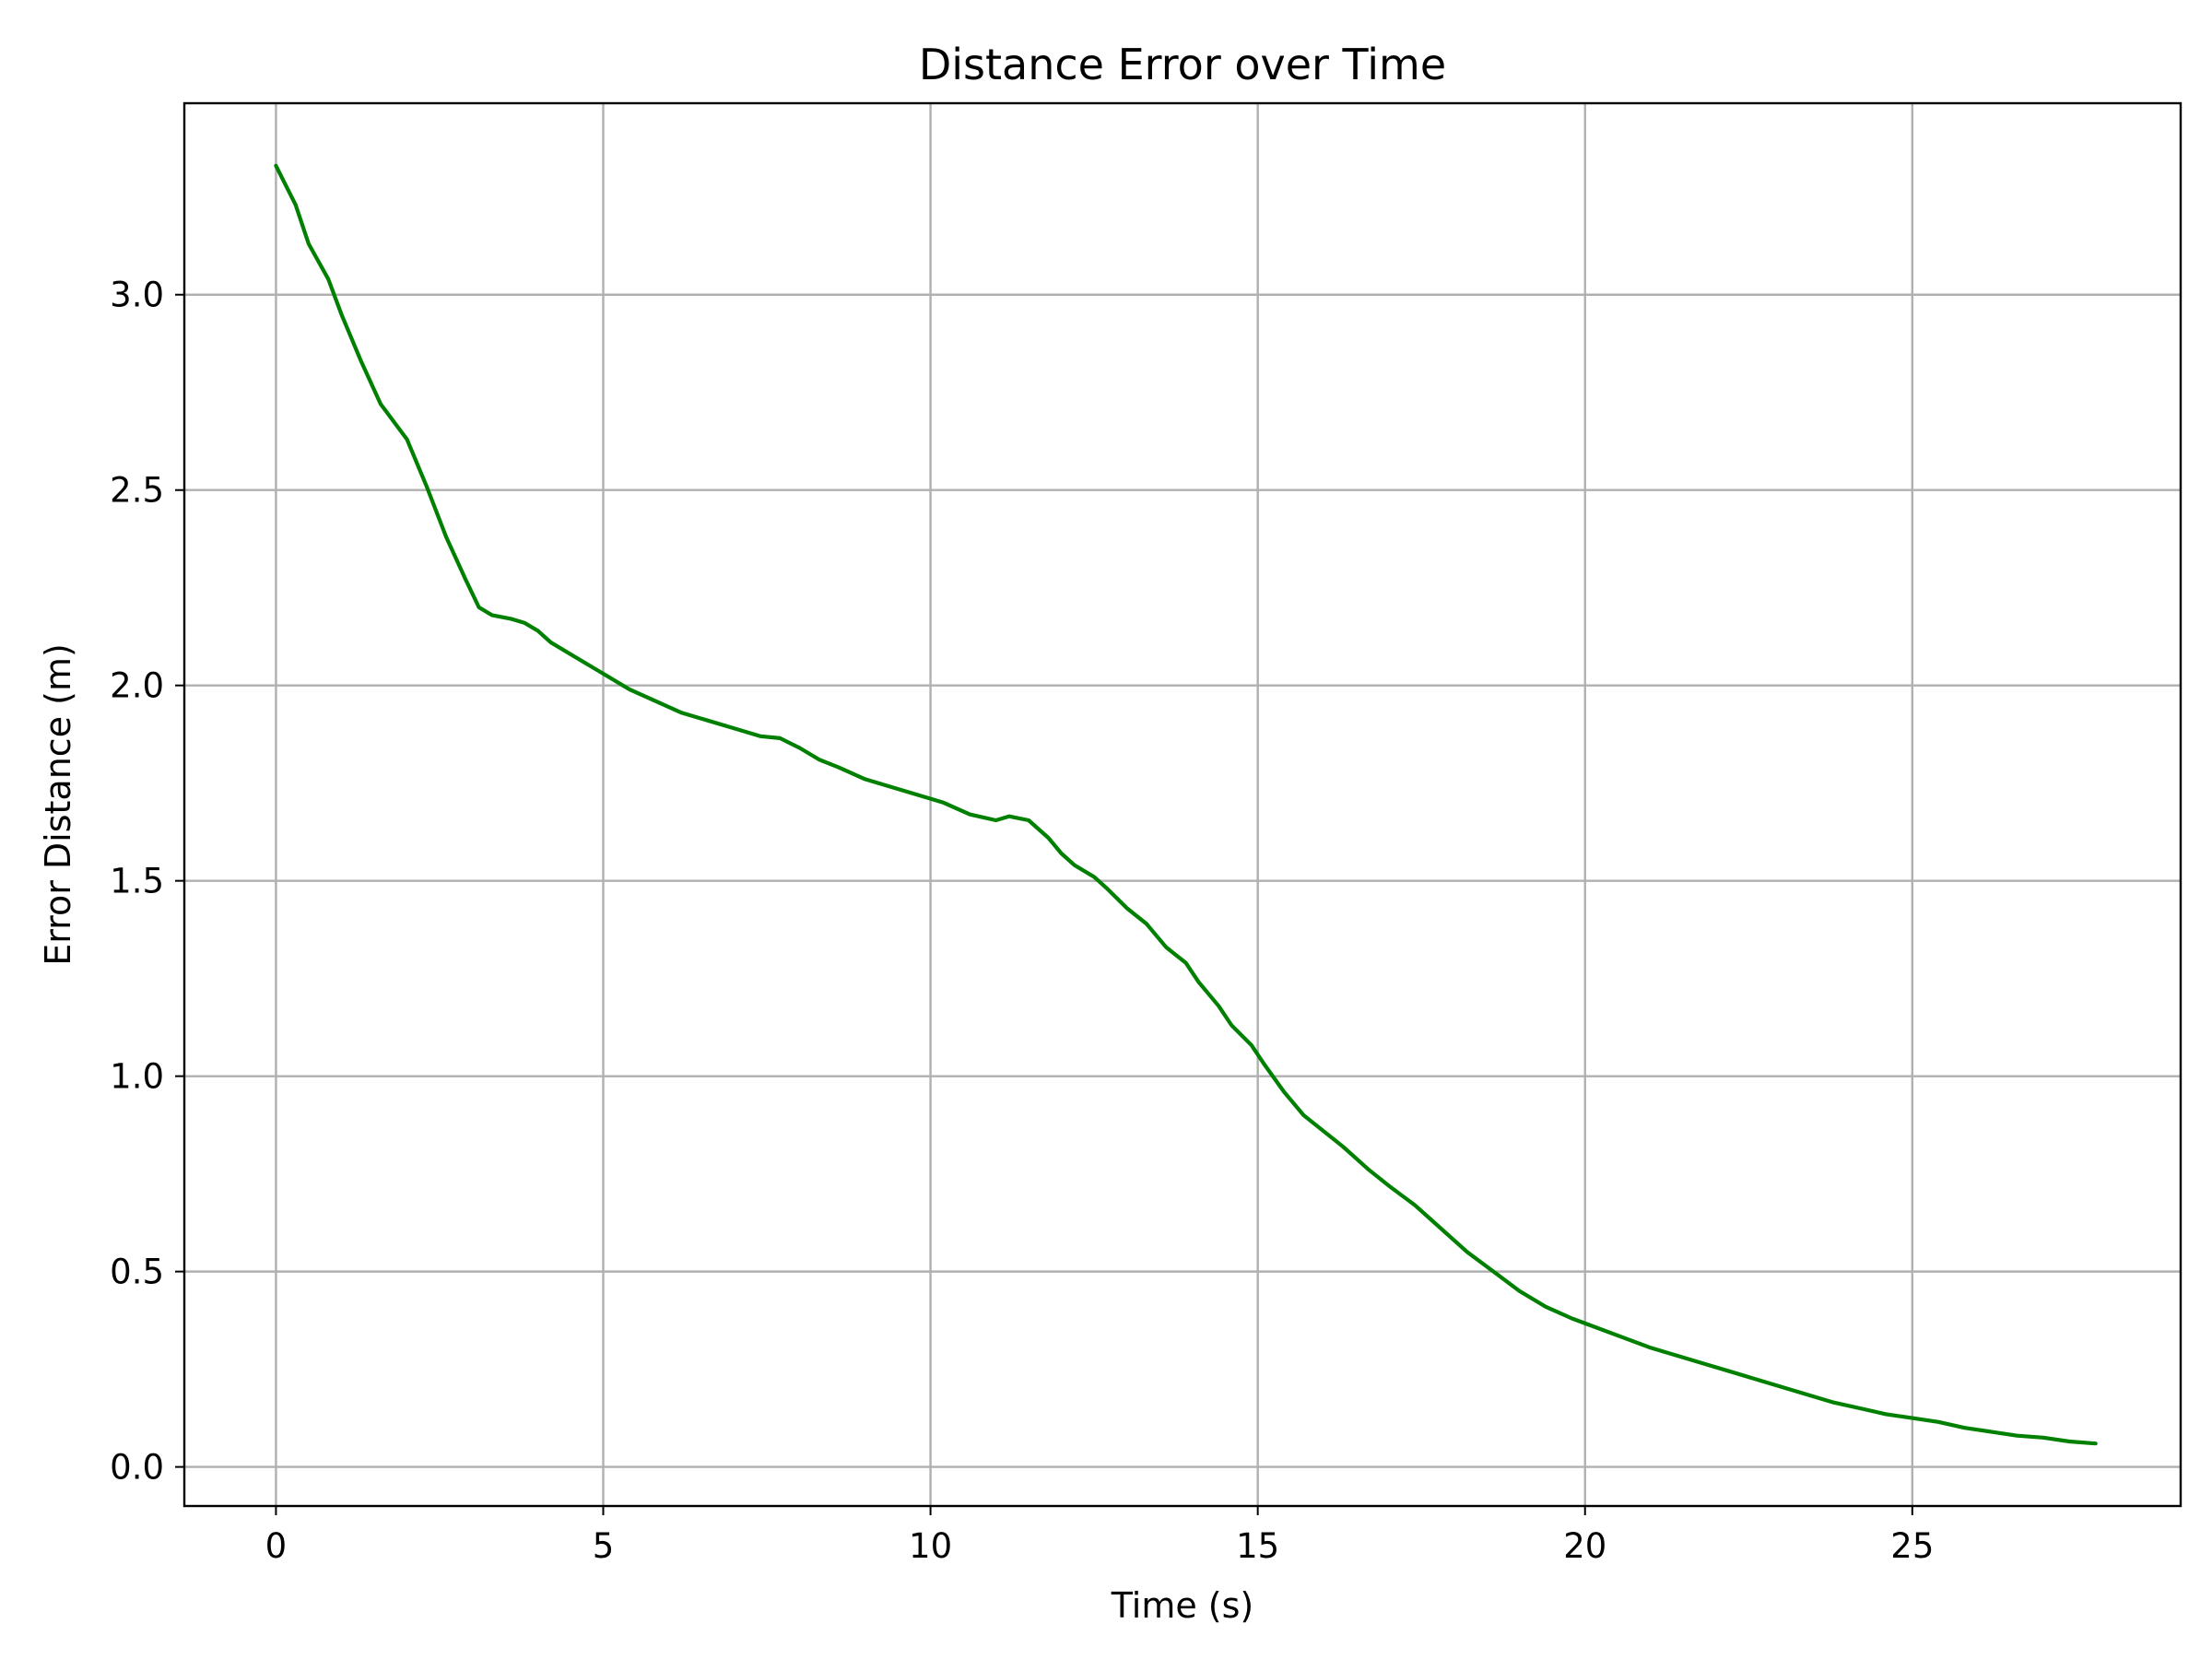 Image resolution: width=2212 pixels, height=1659 pixels. Describe the element at coordinates (137, 881) in the screenshot. I see `y-tick-label: 1.5` at that location.